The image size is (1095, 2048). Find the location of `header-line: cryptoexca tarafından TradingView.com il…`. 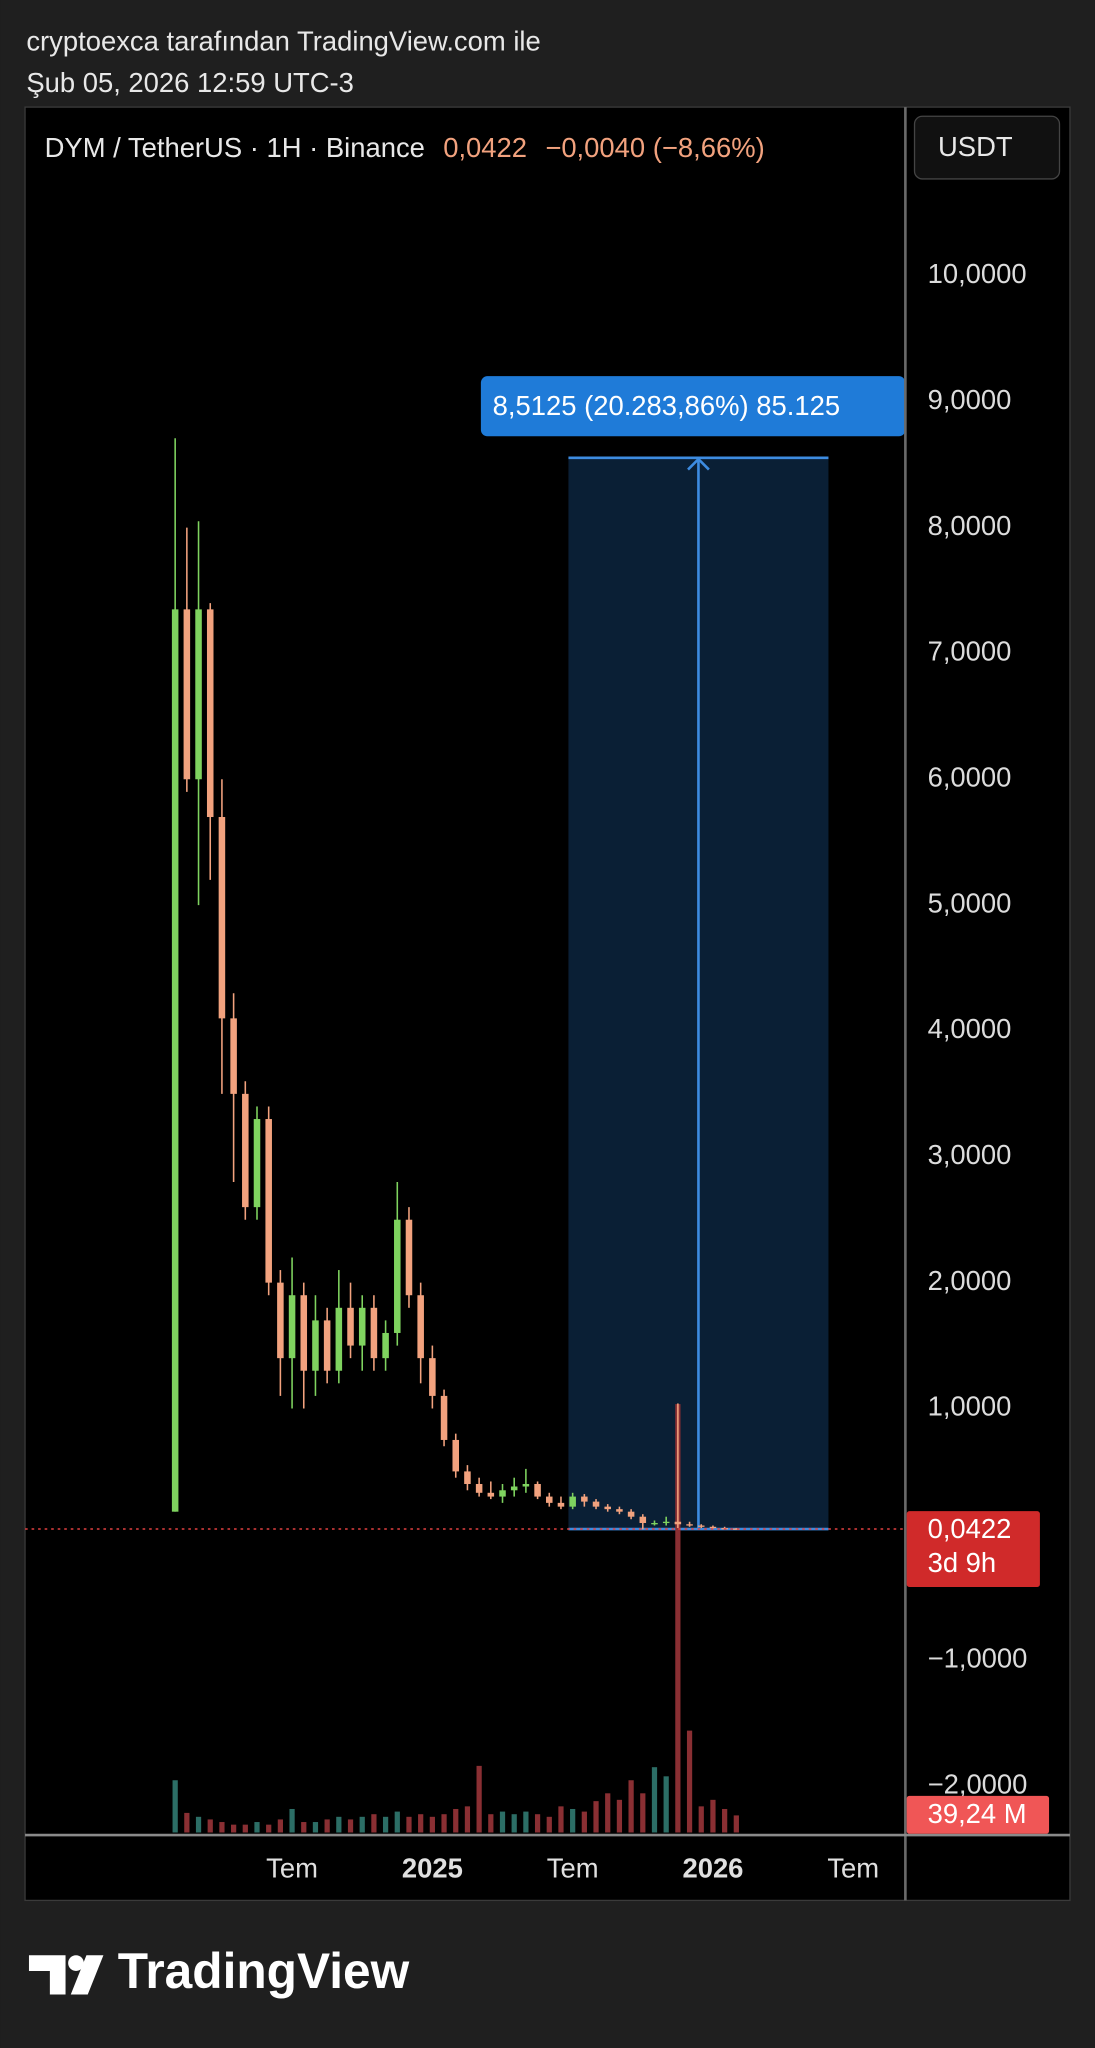

header-line: cryptoexca tarafından TradingView.com il… is located at coordinates (283, 40).